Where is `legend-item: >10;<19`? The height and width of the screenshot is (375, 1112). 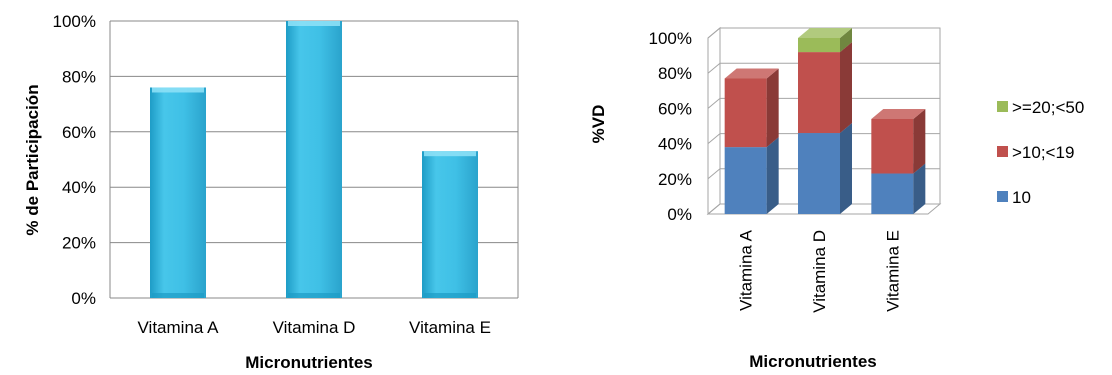 legend-item: >10;<19 is located at coordinates (1035, 152).